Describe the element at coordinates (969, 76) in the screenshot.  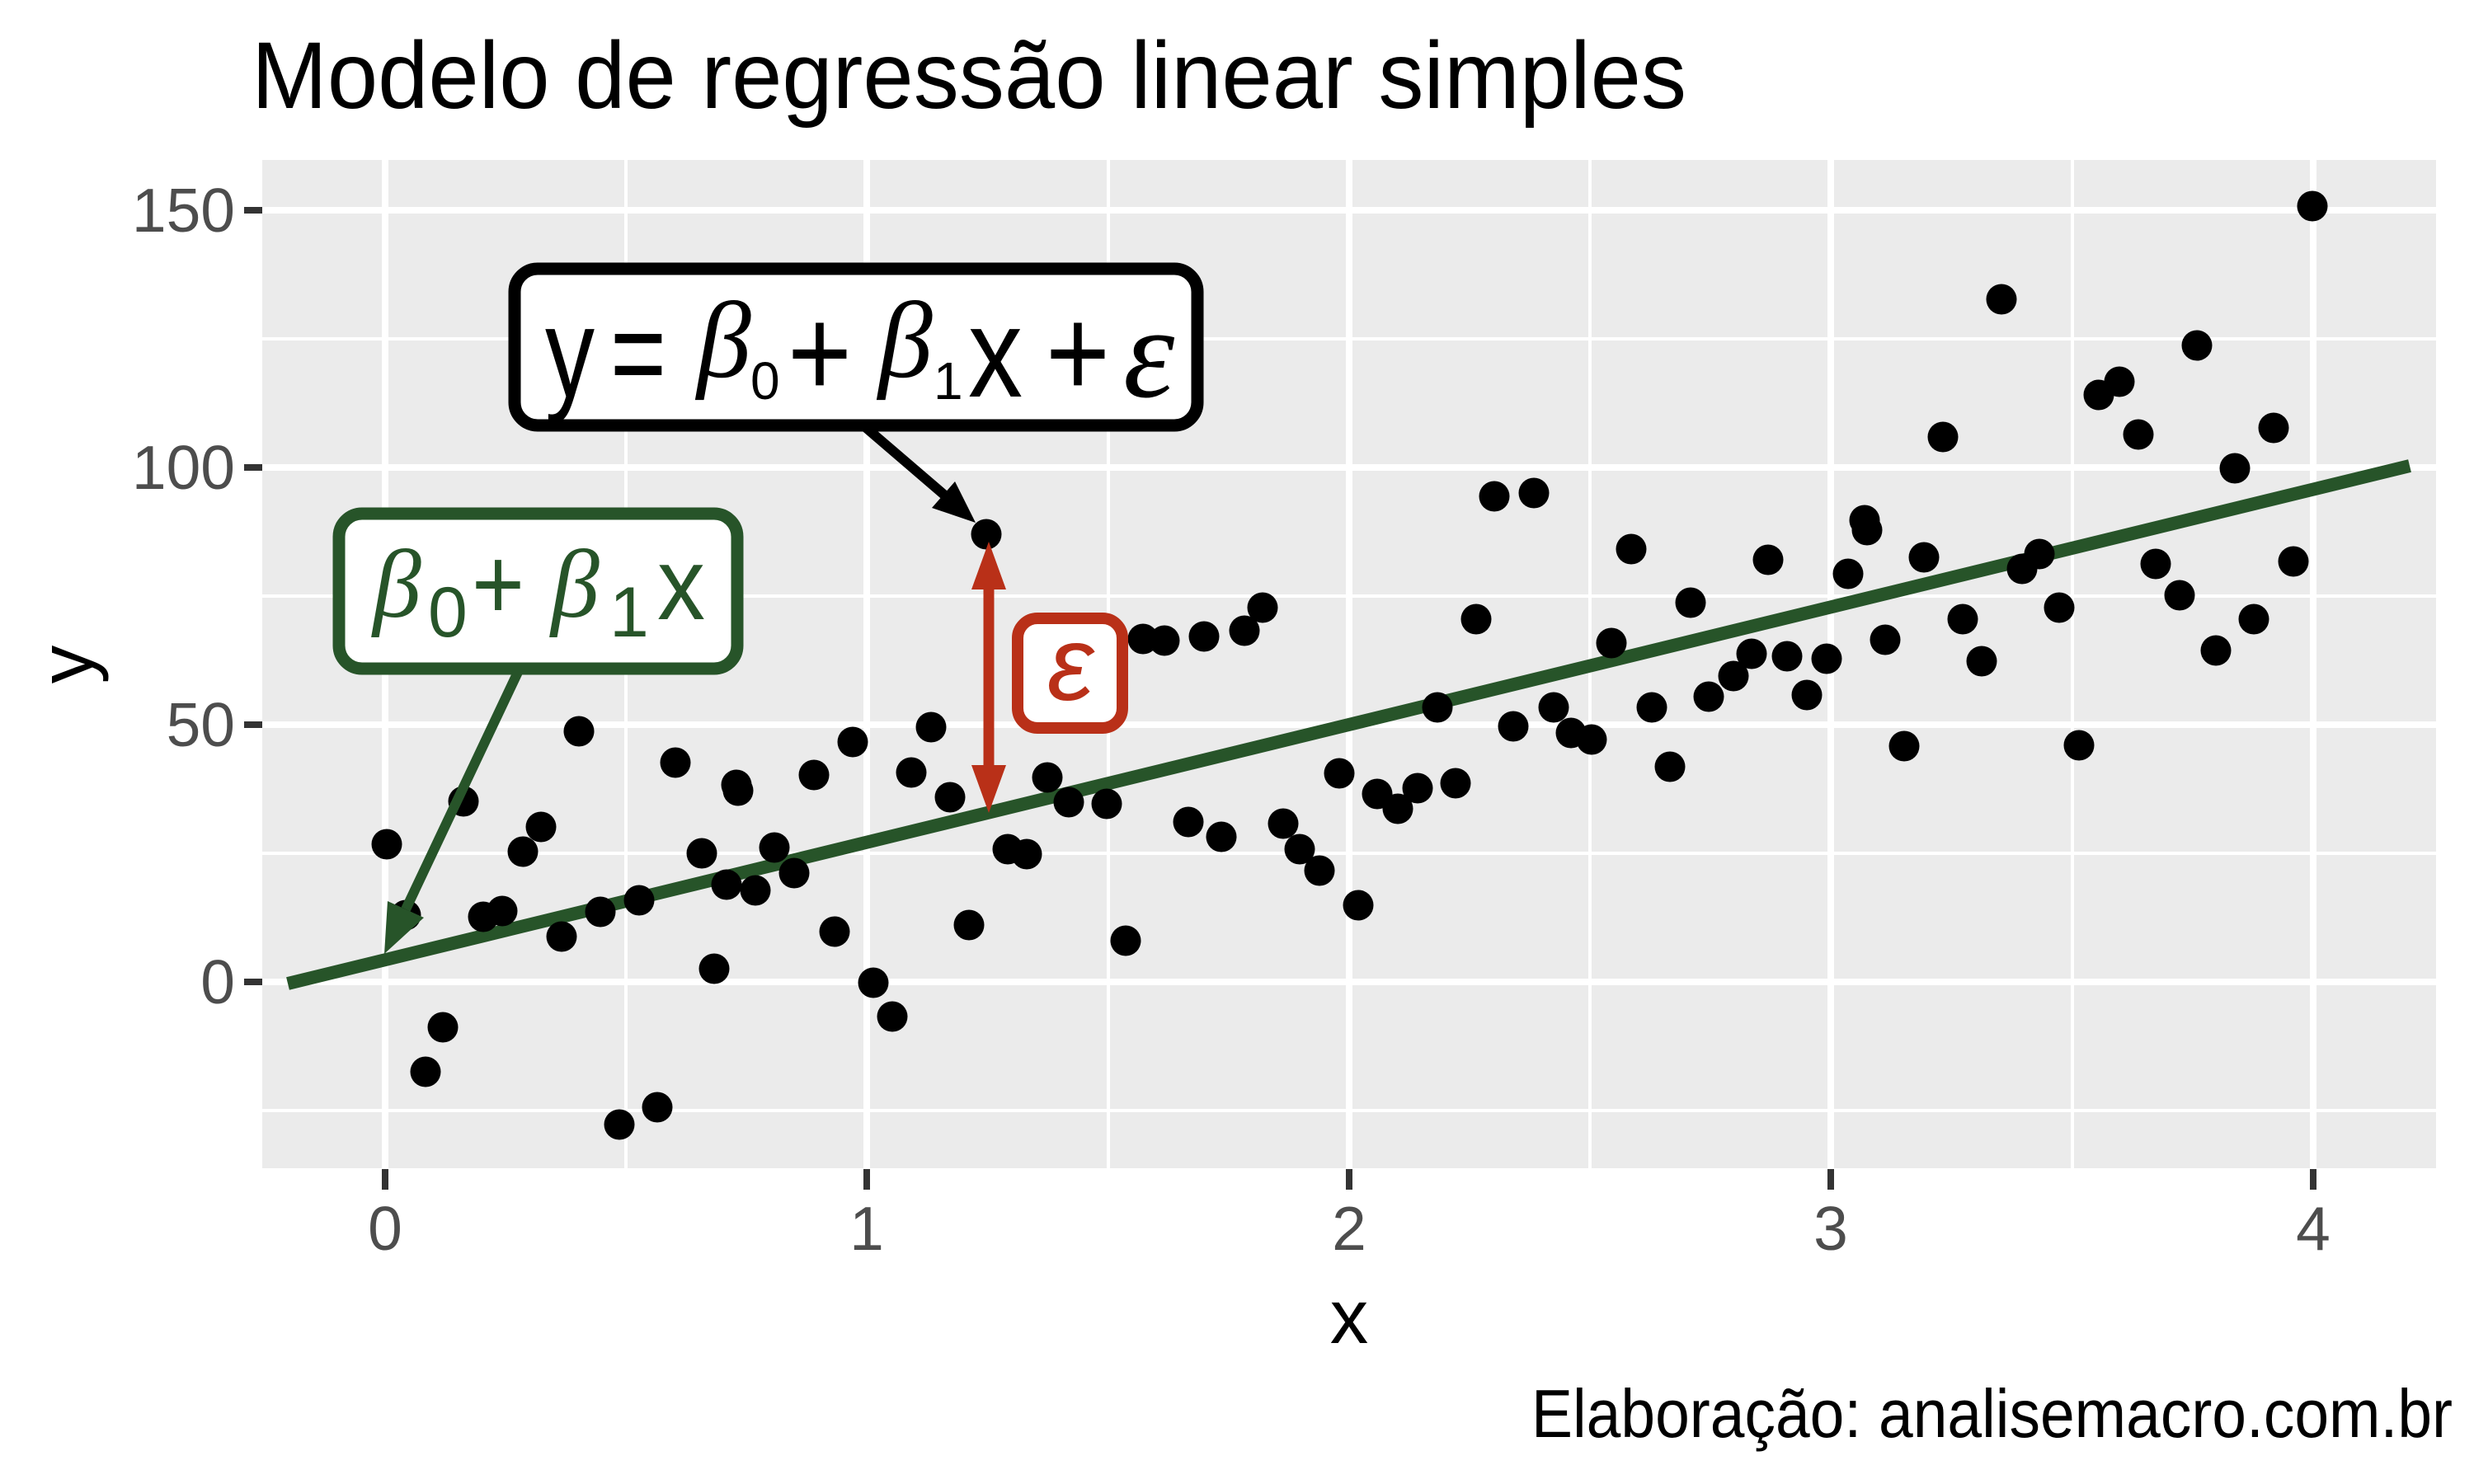
I see `svg-text:Modelo de regressão linear sim: Modelo de regressão linear simples` at that location.